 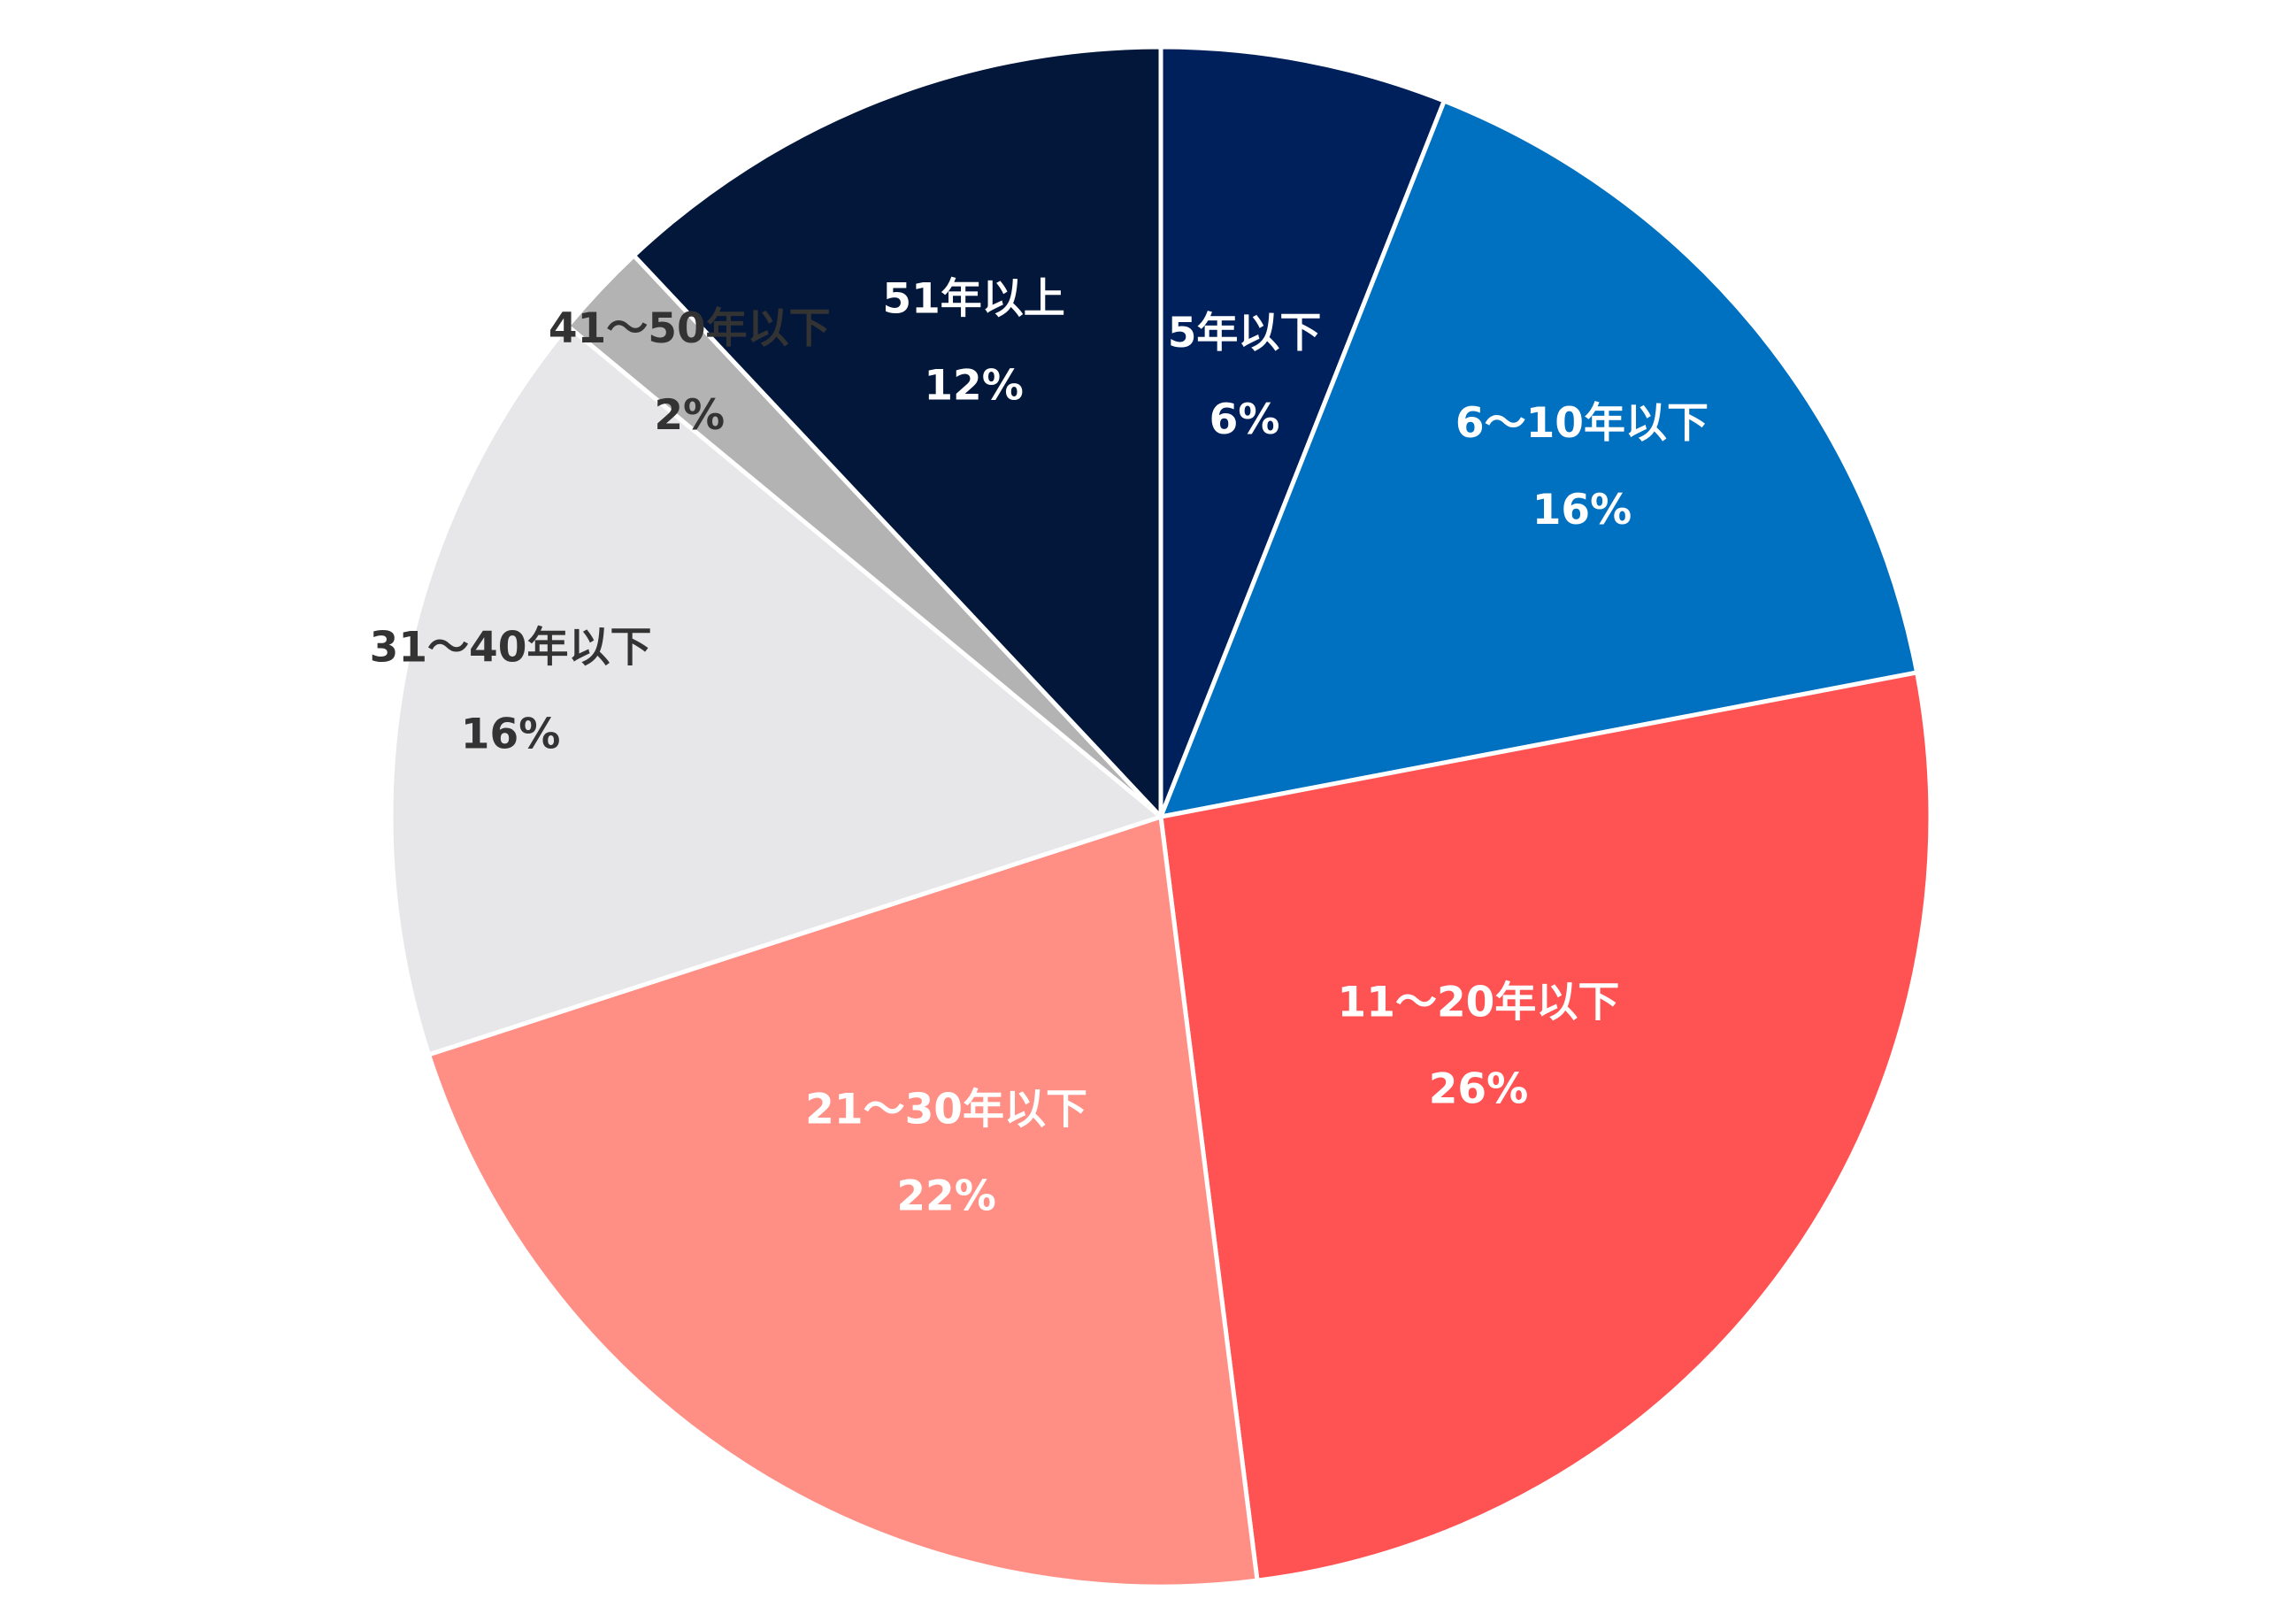 What do you see at coordinates (946, 1196) in the screenshot?
I see `slice-value-label: 22%` at bounding box center [946, 1196].